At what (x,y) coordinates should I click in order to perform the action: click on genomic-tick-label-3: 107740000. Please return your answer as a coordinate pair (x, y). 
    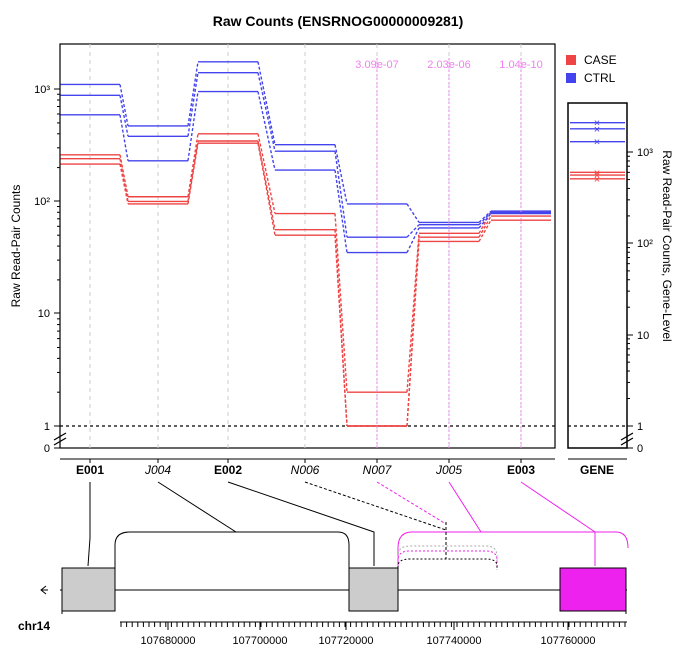
    Looking at the image, I should click on (453, 641).